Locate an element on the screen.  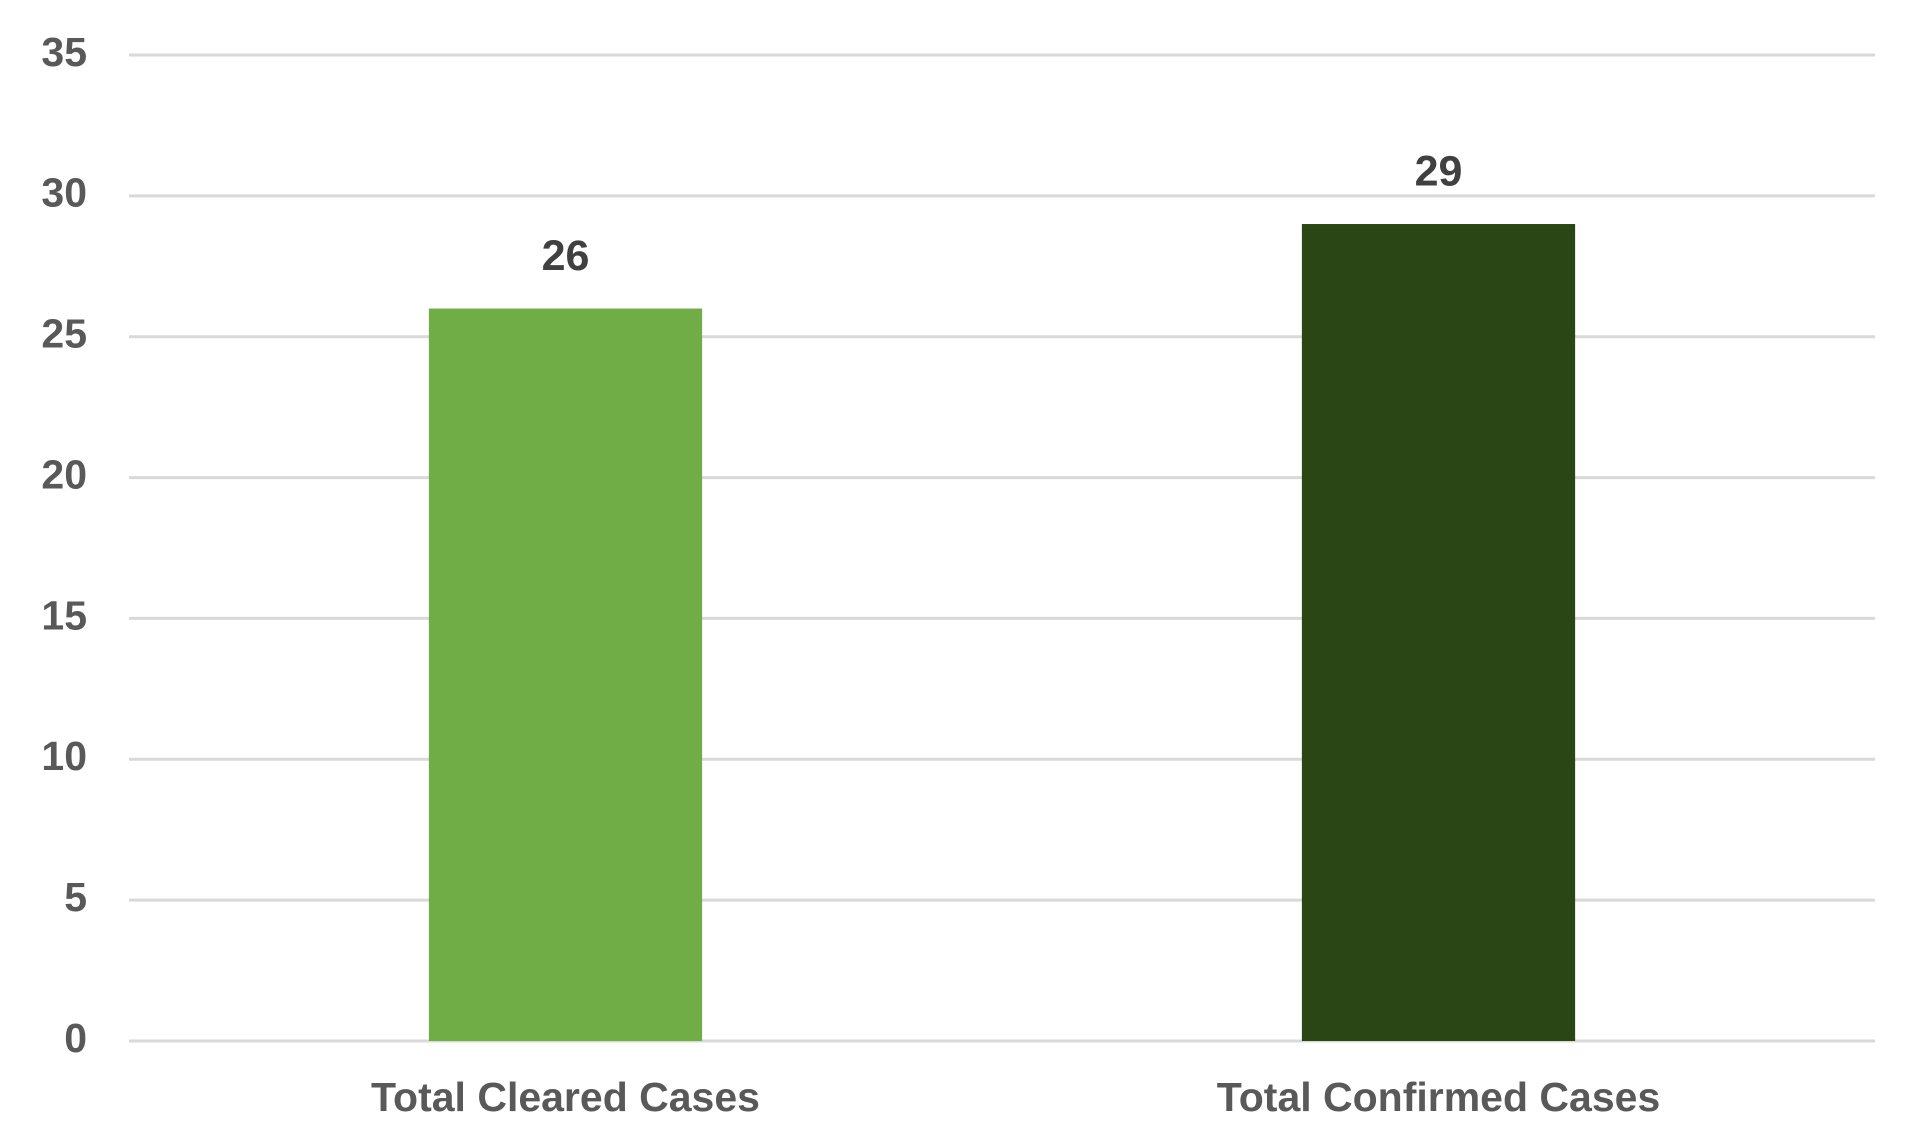
y-tick-label: 20 is located at coordinates (64, 474).